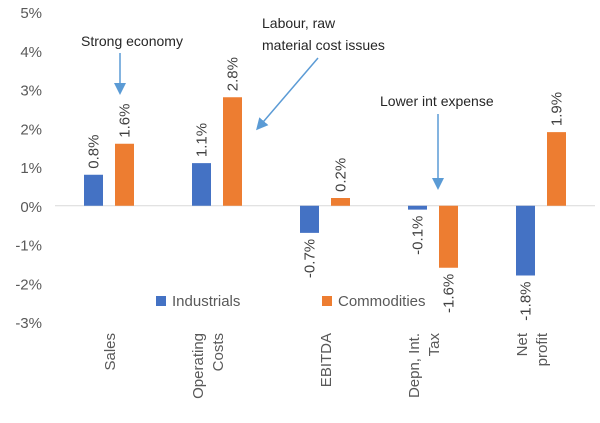  I want to click on data-label: 1.1%, so click(202, 140).